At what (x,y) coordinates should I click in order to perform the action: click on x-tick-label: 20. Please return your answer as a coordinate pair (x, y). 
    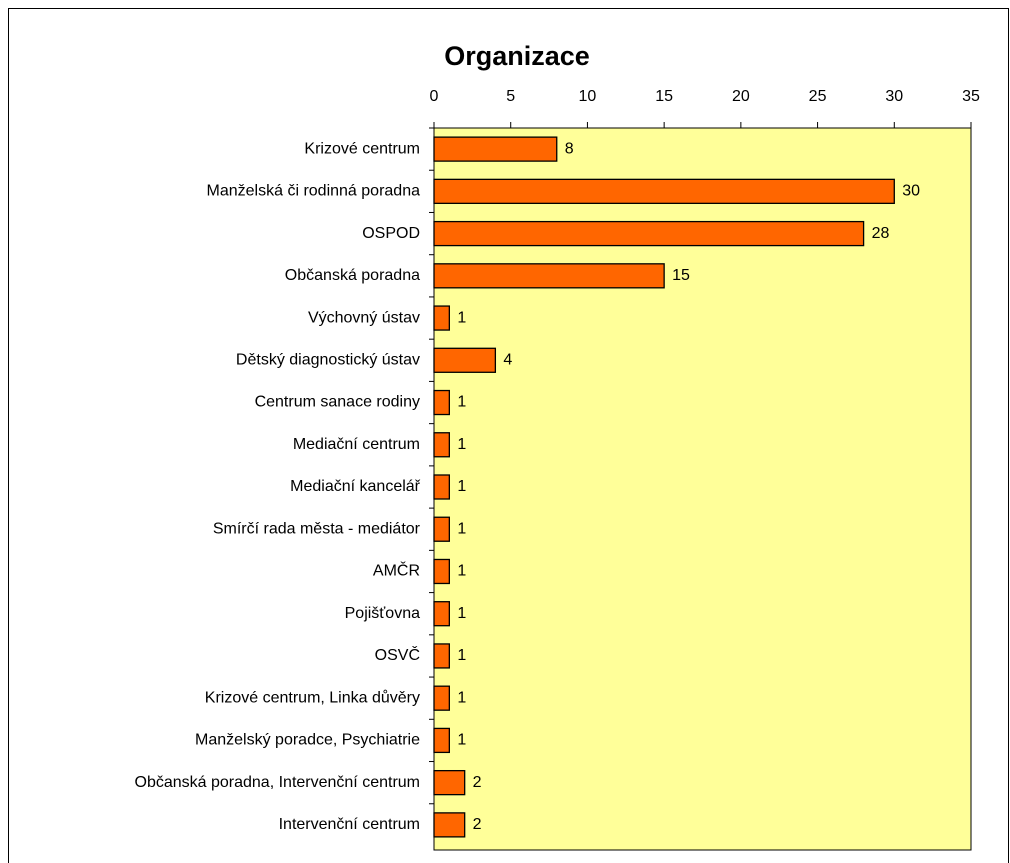
    Looking at the image, I should click on (741, 96).